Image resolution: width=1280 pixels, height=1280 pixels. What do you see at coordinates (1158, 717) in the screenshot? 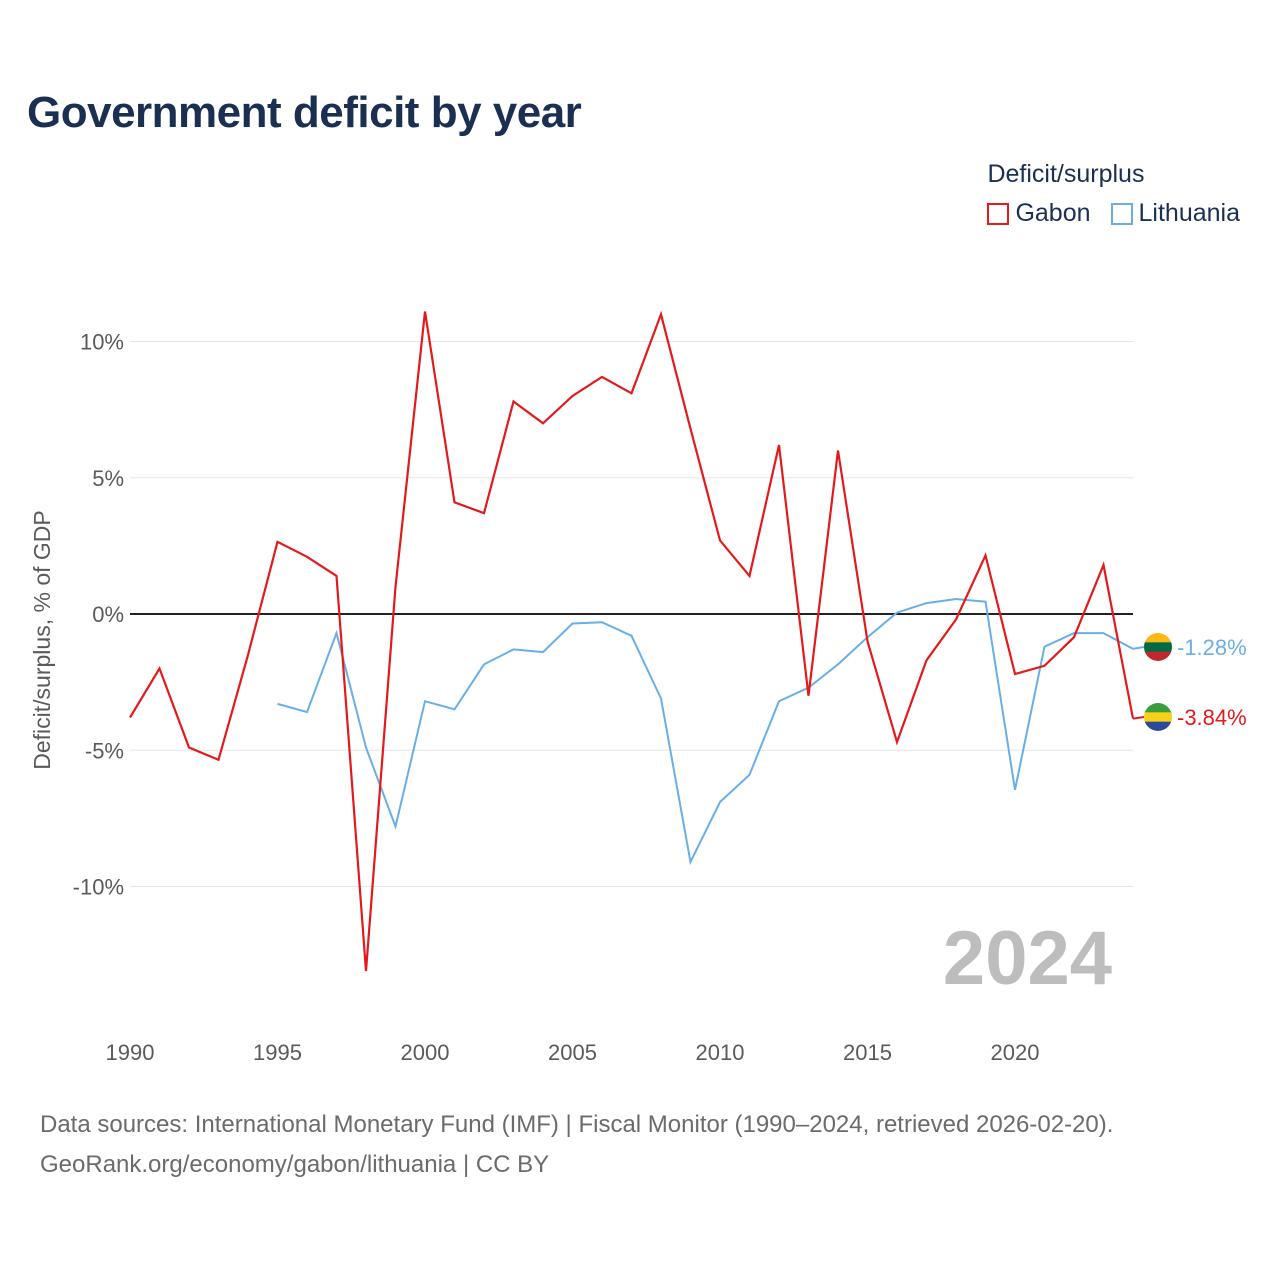
I see `flag-gabon-icon` at bounding box center [1158, 717].